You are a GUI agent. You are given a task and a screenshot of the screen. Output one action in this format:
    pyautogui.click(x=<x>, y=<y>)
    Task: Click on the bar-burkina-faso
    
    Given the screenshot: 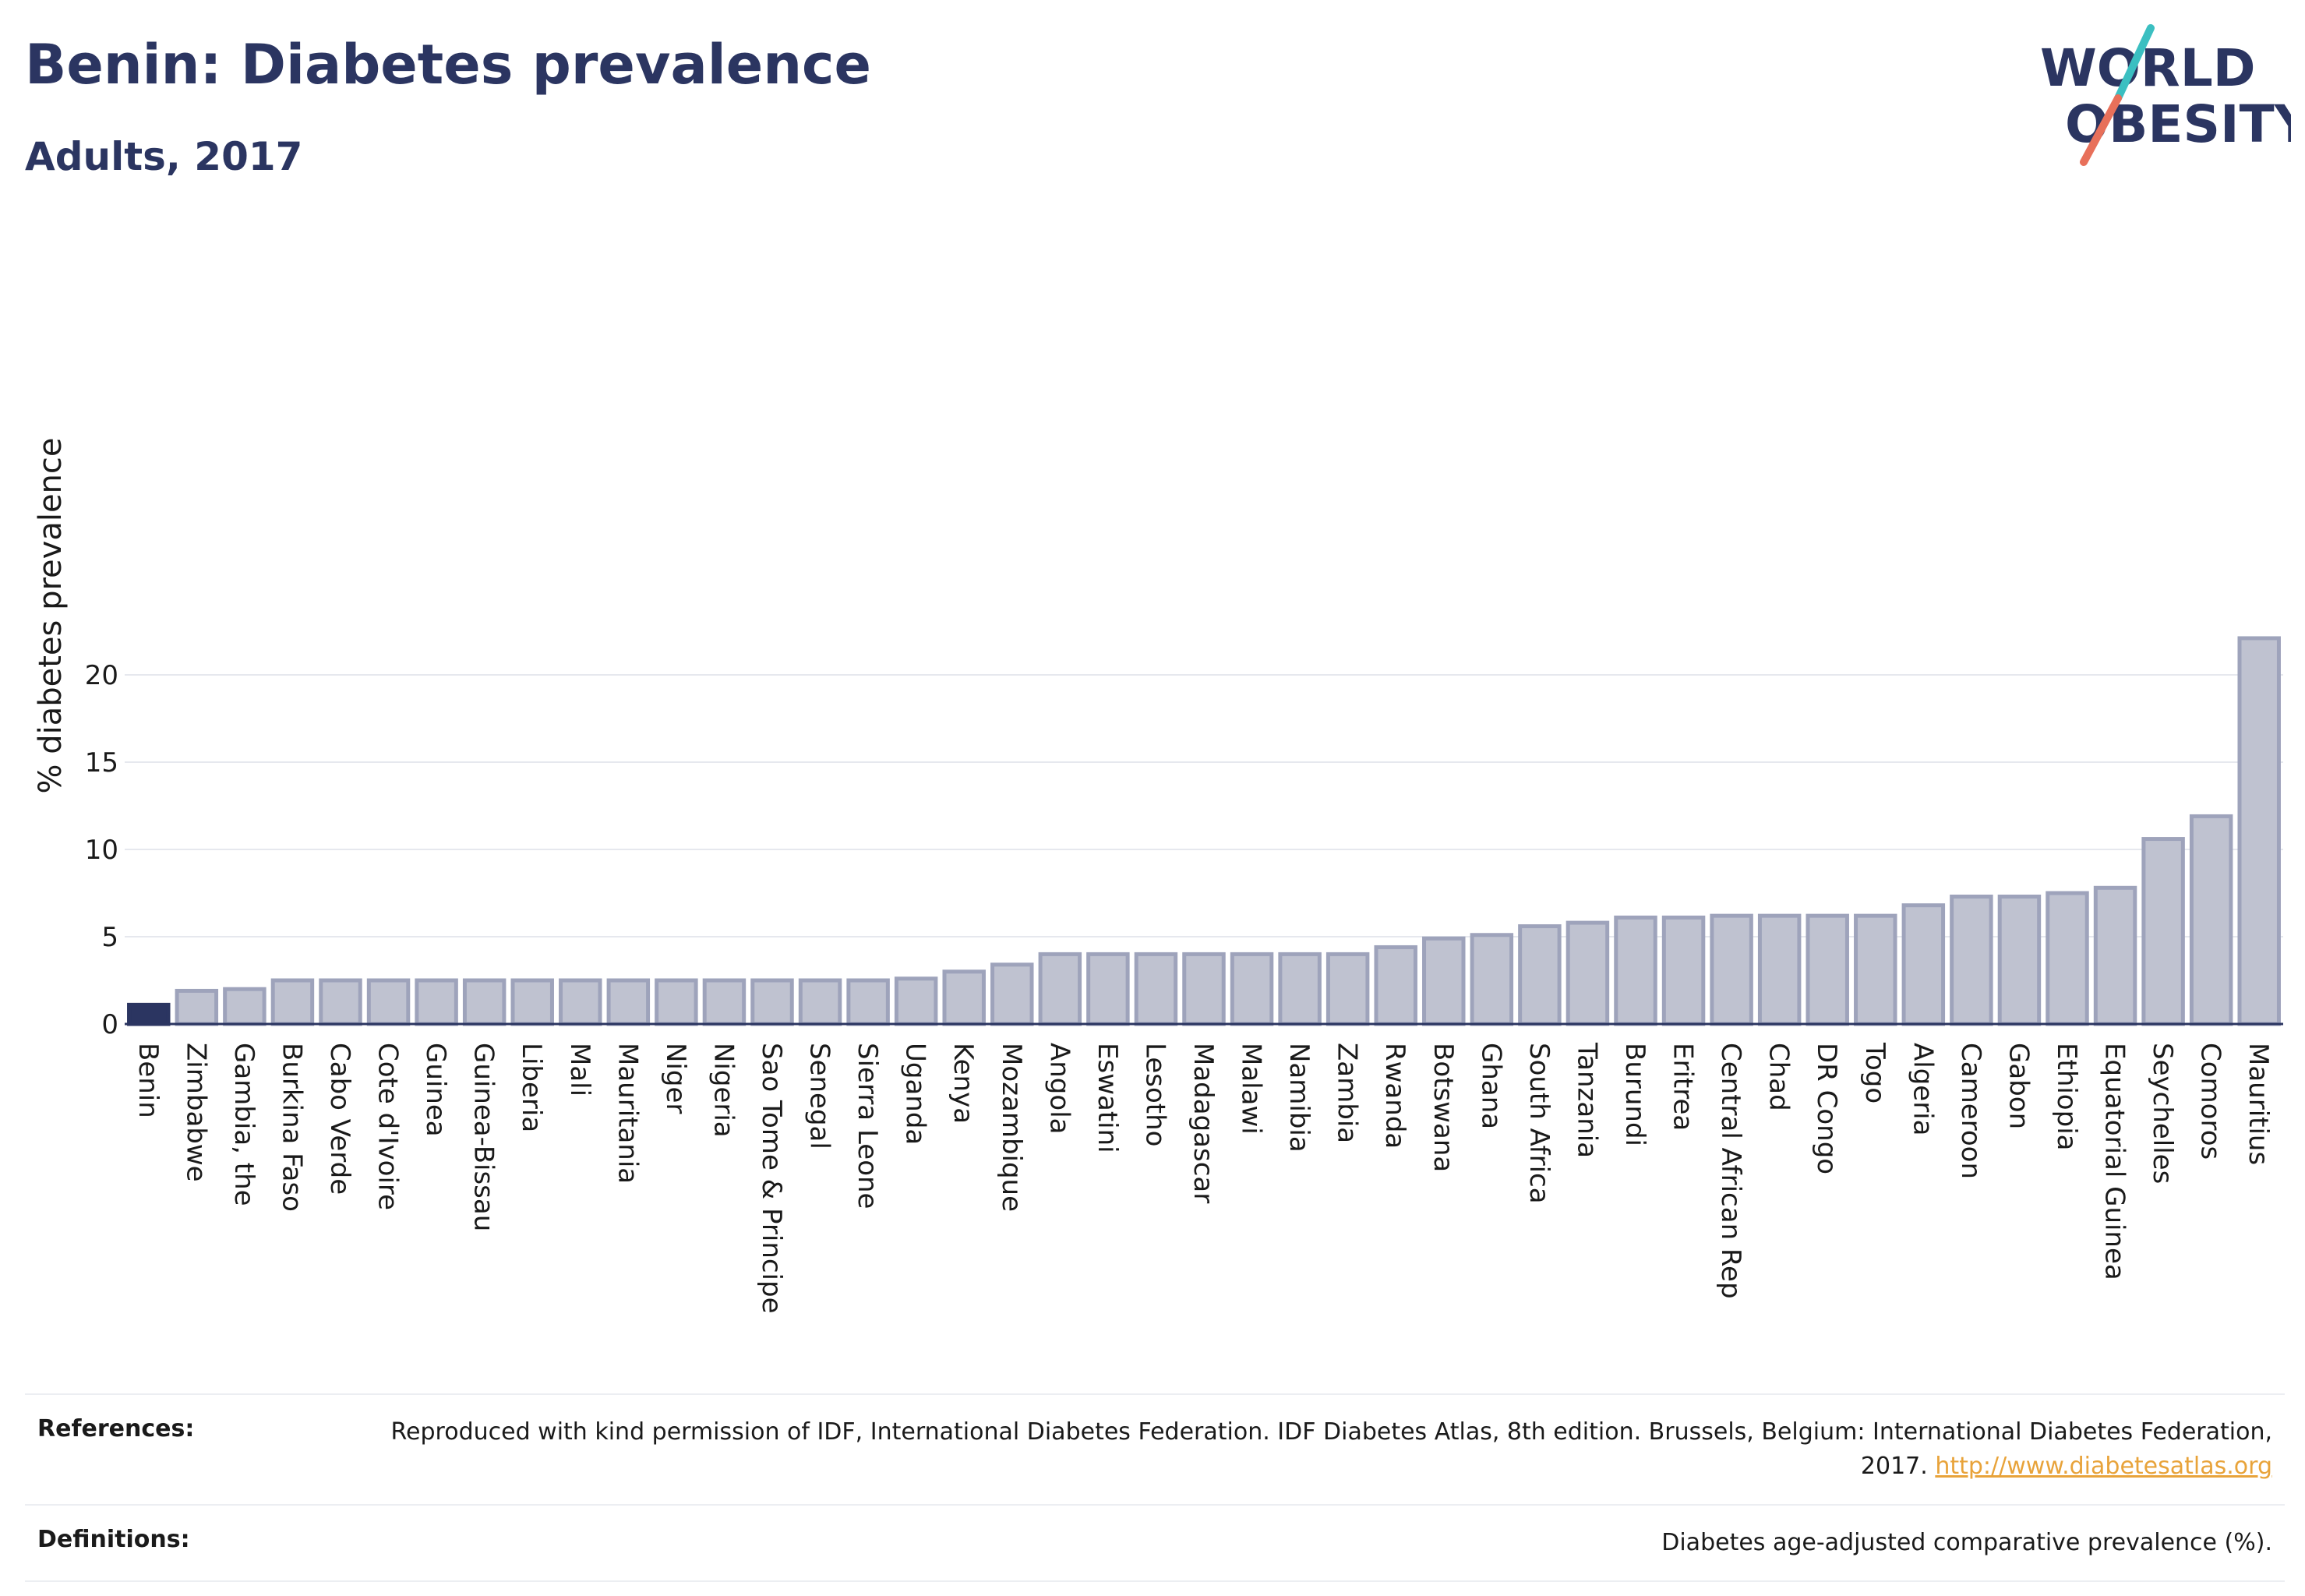 What is the action you would take?
    pyautogui.click(x=292, y=1002)
    